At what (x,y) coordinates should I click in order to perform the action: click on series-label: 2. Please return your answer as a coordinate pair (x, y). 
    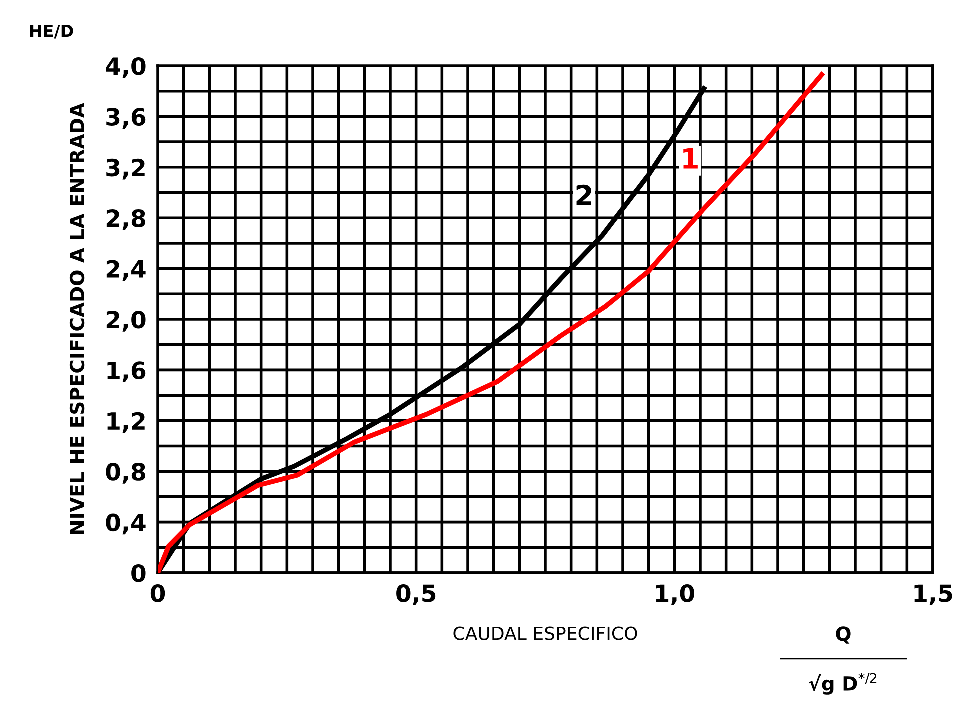
    Looking at the image, I should click on (584, 195).